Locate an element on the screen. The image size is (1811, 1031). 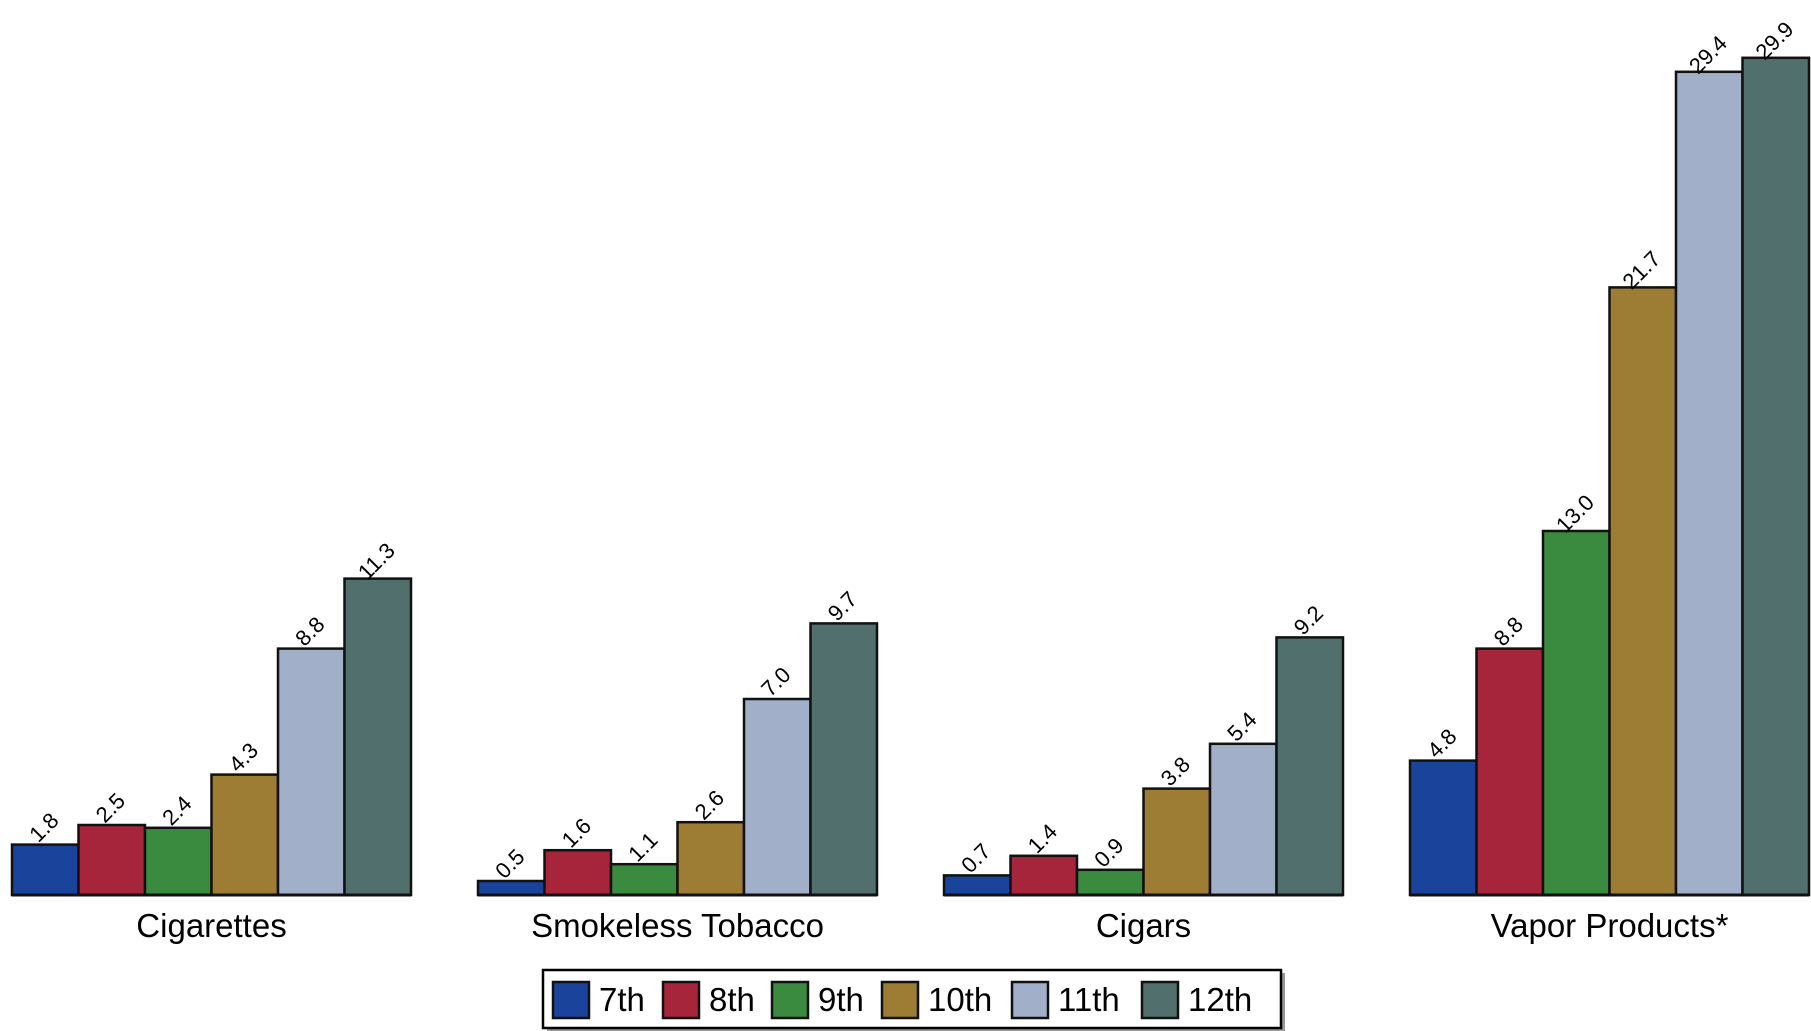
data-label-cigarettes-8th: 2.5 is located at coordinates (110, 807).